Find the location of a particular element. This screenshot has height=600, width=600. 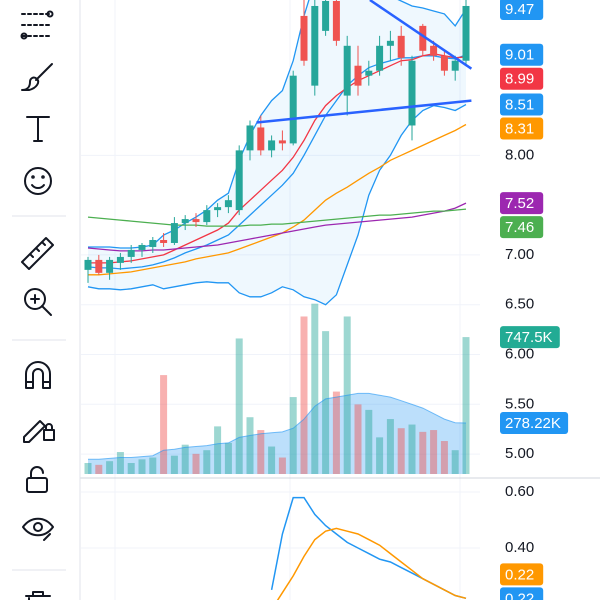

toolbar-bg is located at coordinates (40, 300).